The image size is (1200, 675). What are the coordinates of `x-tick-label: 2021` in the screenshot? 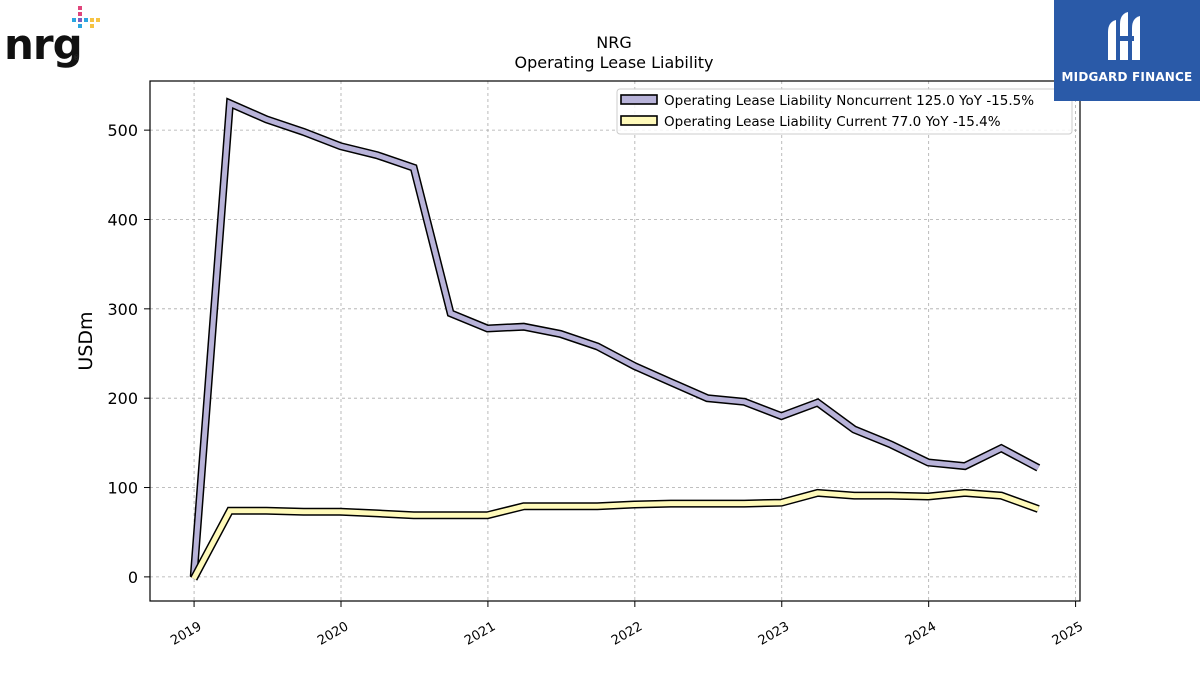 It's located at (480, 634).